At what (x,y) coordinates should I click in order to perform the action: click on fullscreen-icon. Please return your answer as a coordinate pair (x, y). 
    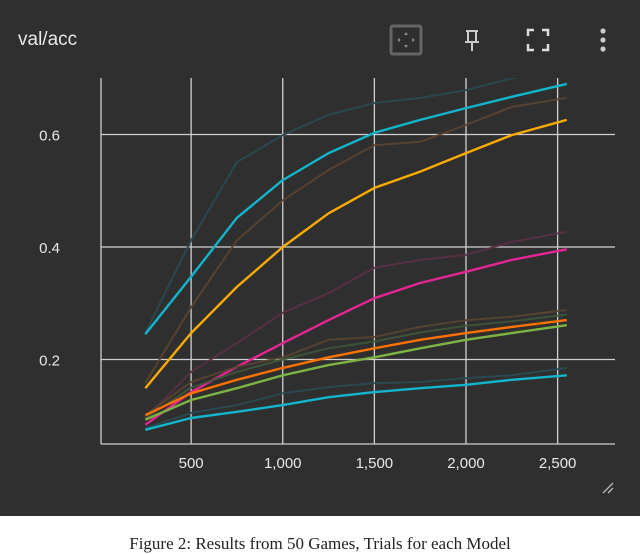
    Looking at the image, I should click on (538, 40).